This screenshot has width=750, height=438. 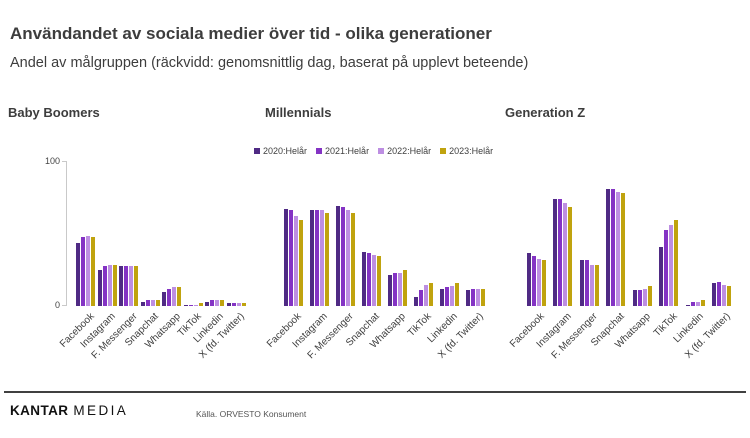 I want to click on chart-plot-generation-z, so click(x=629, y=234).